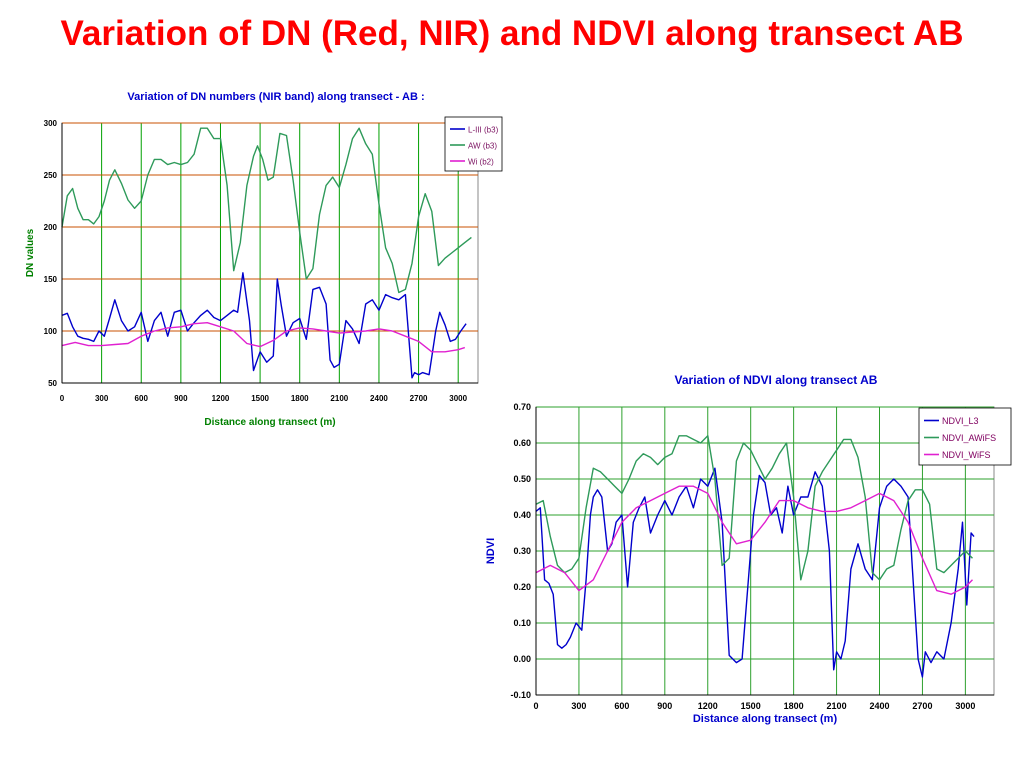 The height and width of the screenshot is (768, 1024). I want to click on legend-label: NDVI_AWiFS, so click(969, 438).